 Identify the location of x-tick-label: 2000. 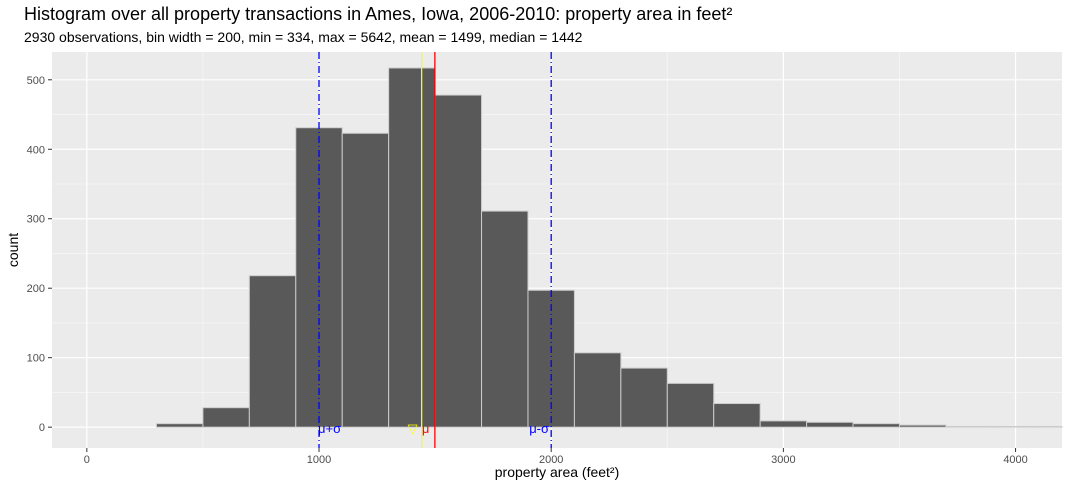
(551, 460).